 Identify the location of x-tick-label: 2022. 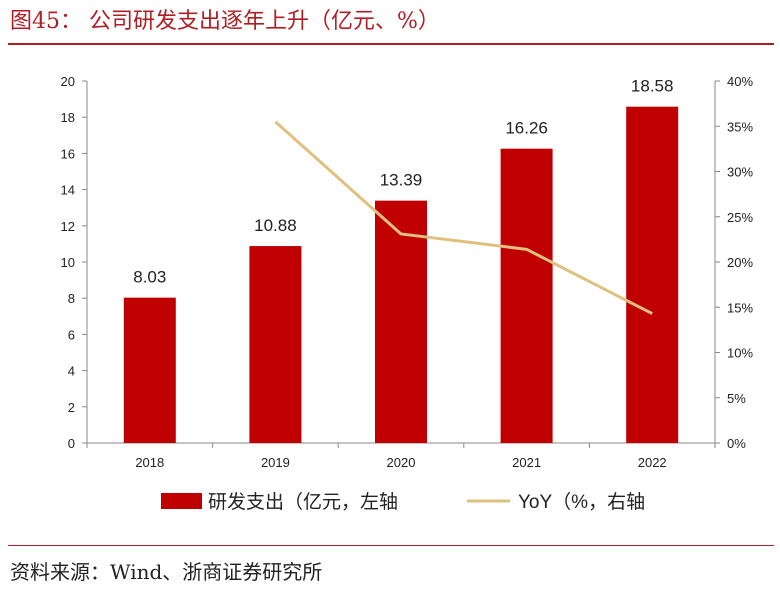
(652, 462).